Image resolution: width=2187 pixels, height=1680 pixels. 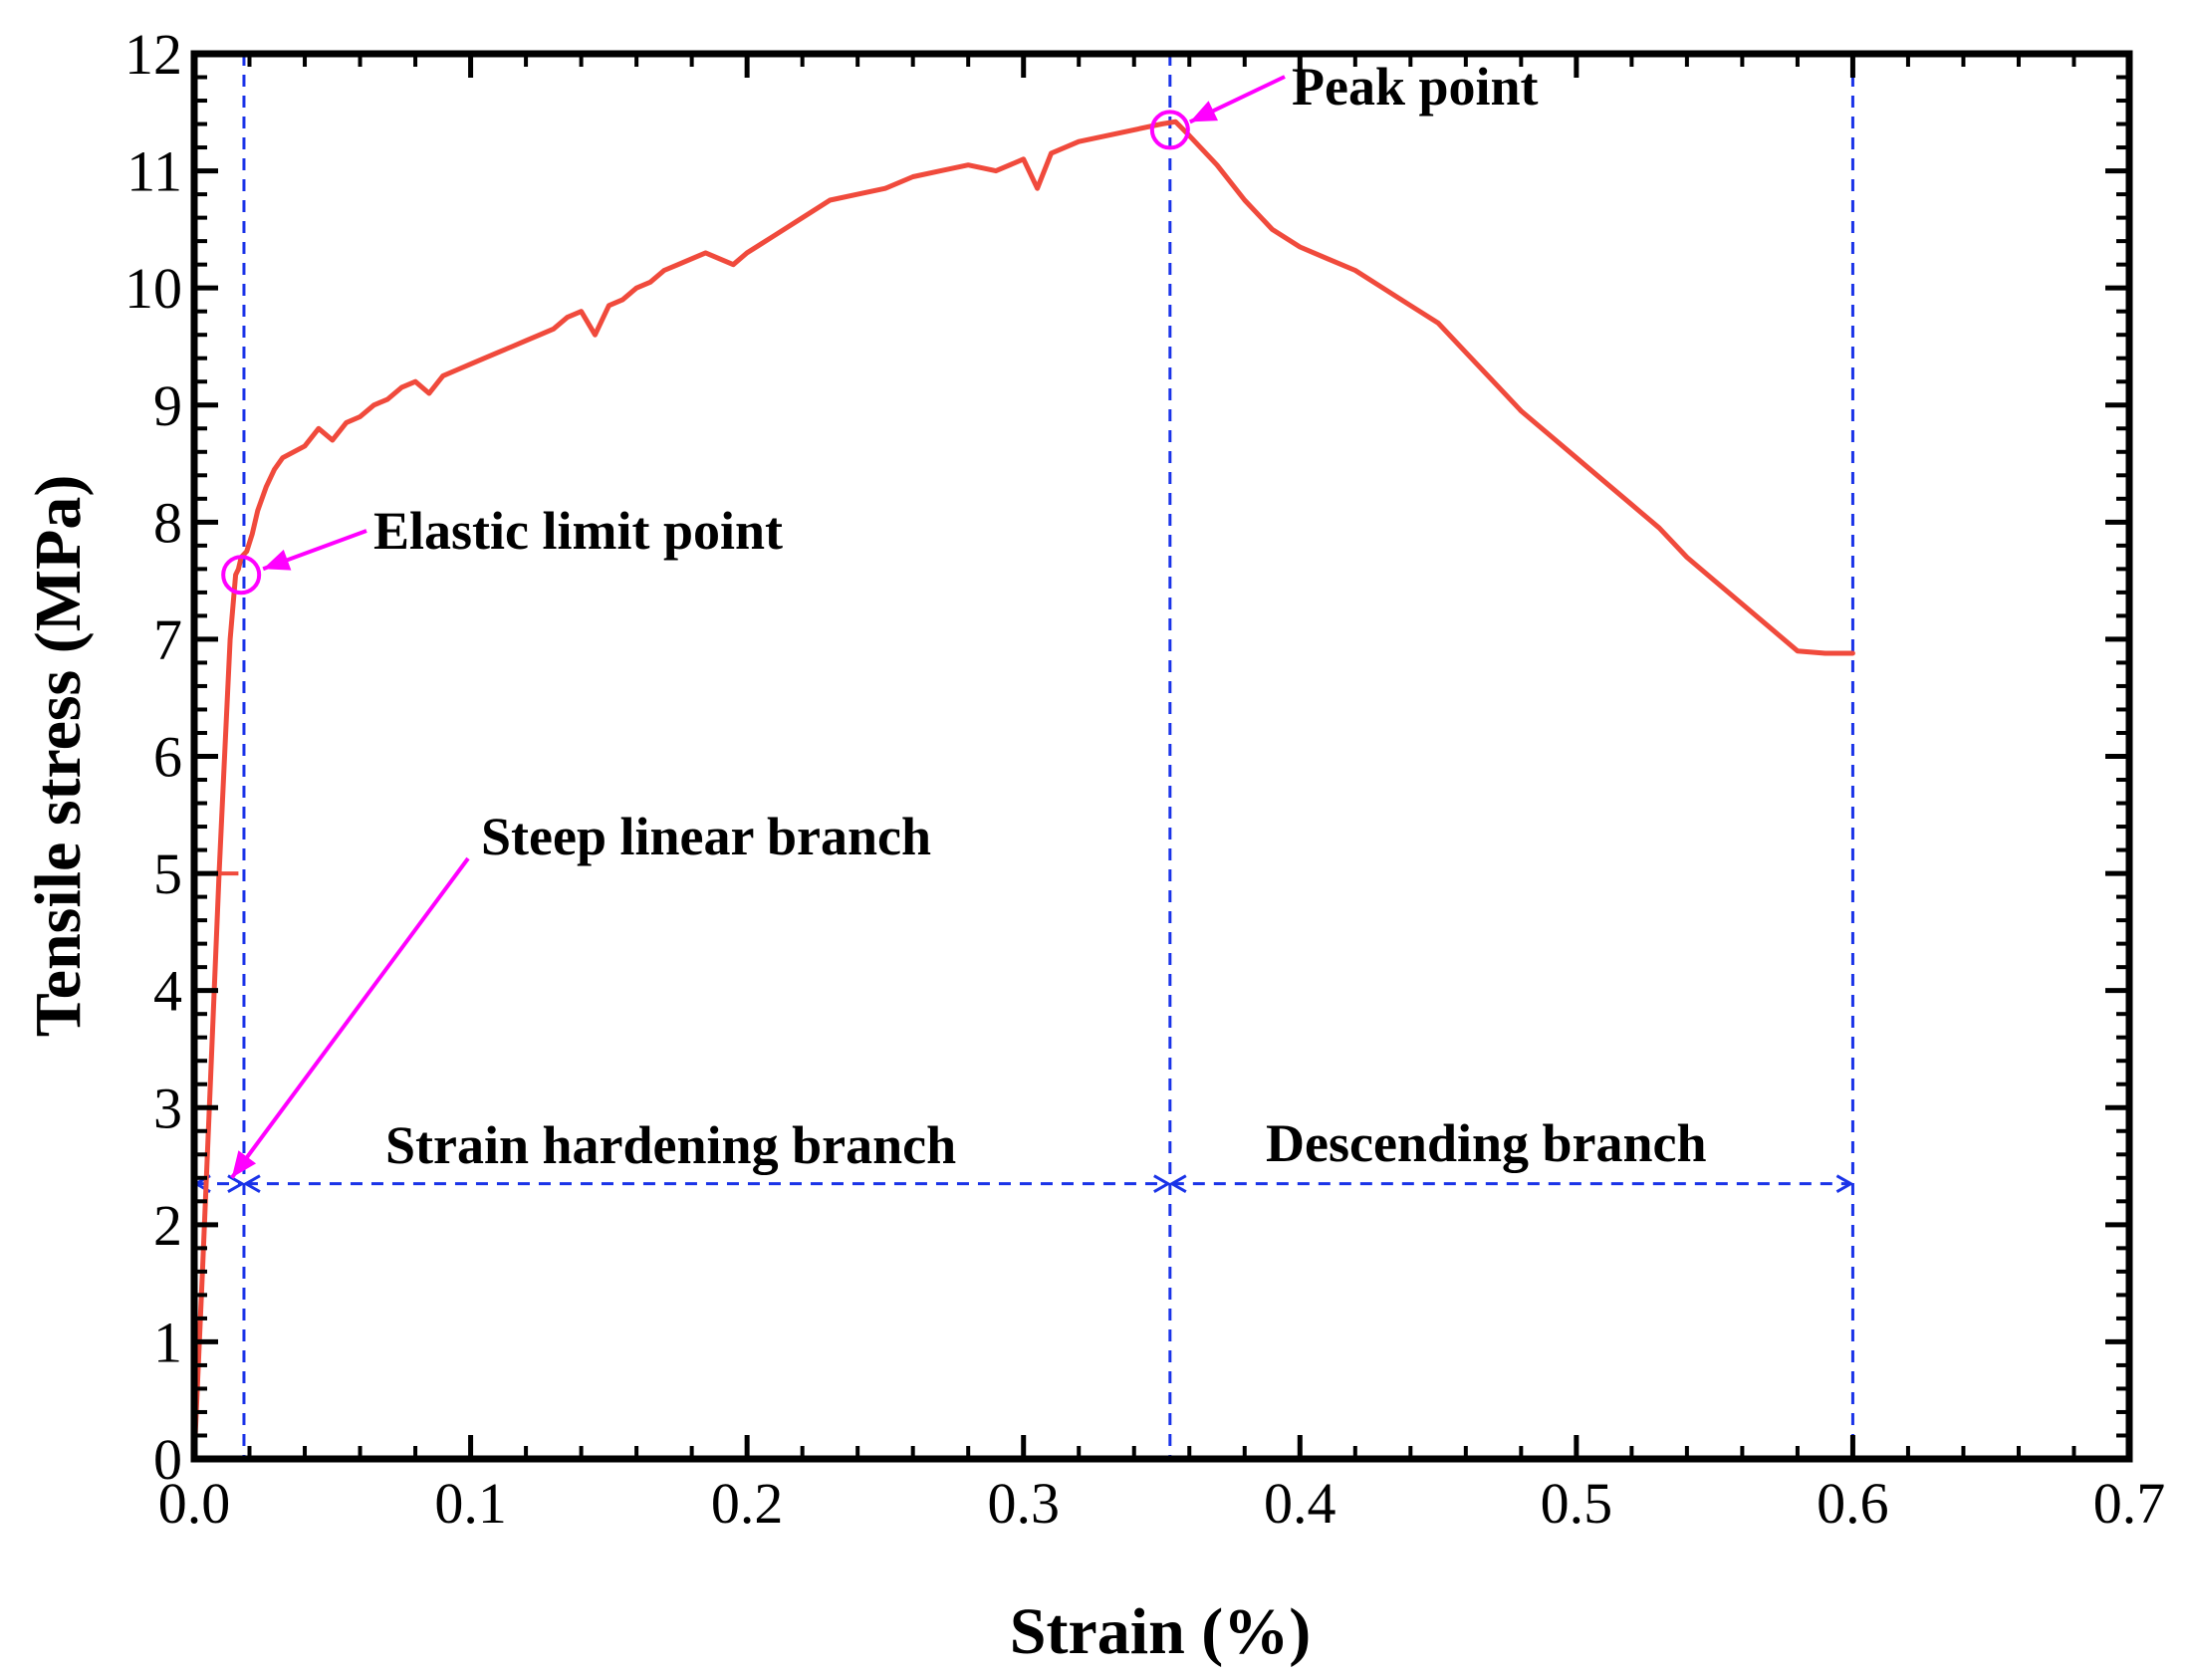 What do you see at coordinates (168, 873) in the screenshot?
I see `y-tick-label: 5` at bounding box center [168, 873].